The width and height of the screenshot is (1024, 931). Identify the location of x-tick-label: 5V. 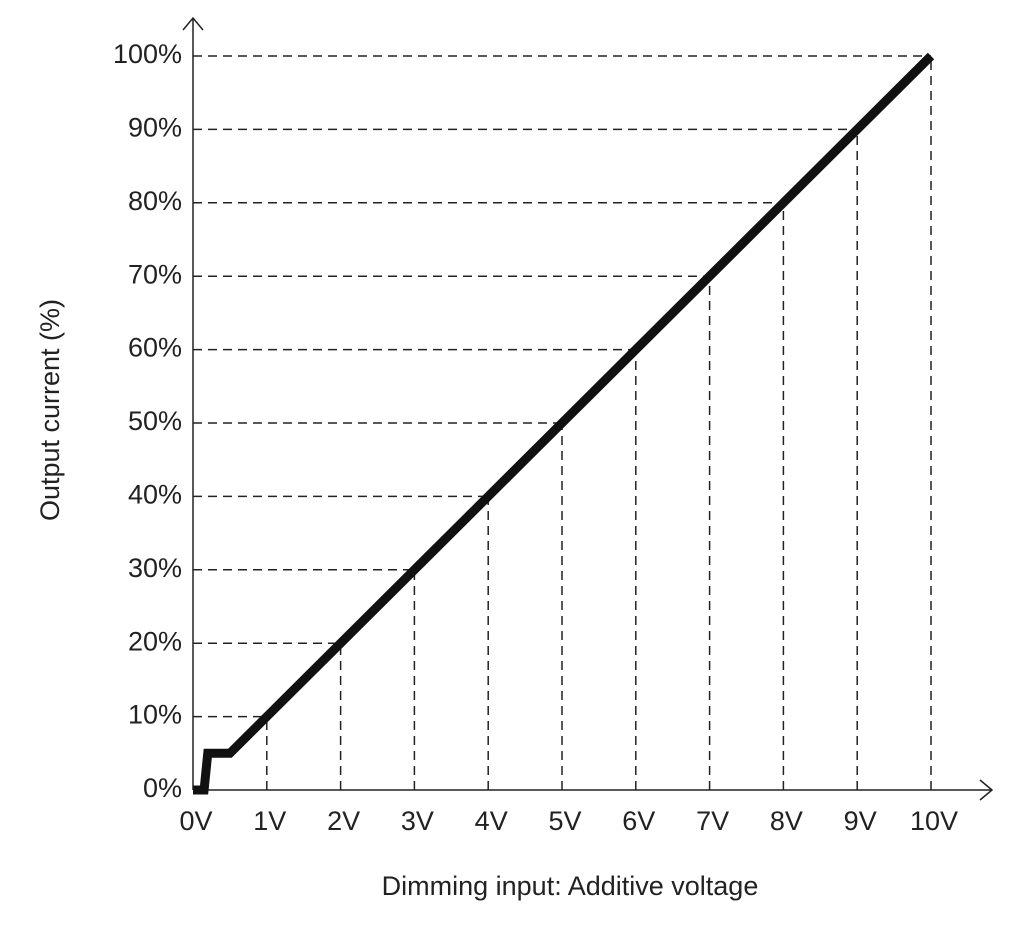
(564, 821).